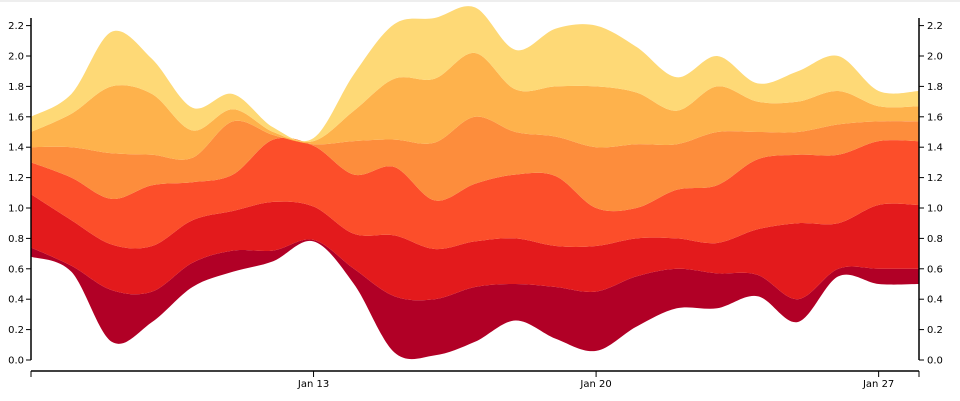 This screenshot has height=401, width=960. What do you see at coordinates (935, 57) in the screenshot?
I see `right-y-tick-label: 2.0` at bounding box center [935, 57].